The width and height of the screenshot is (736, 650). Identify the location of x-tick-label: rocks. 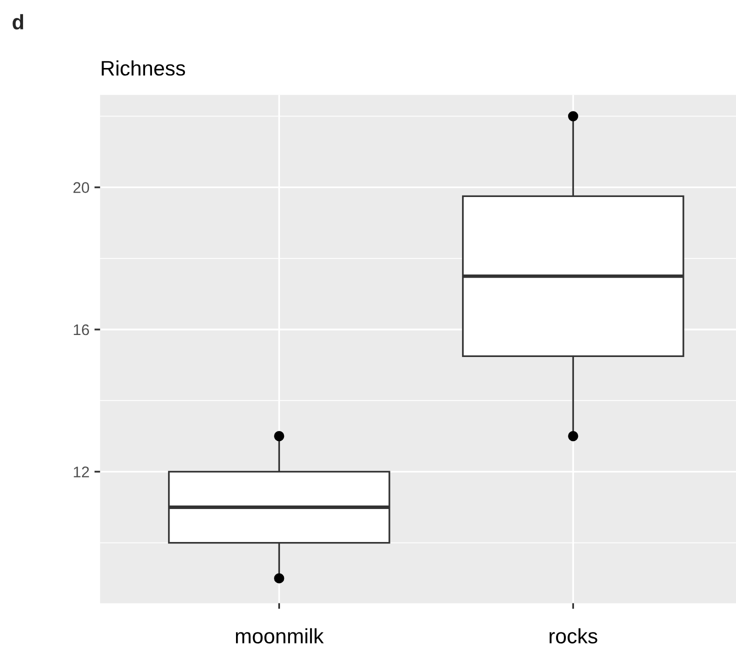
(574, 636).